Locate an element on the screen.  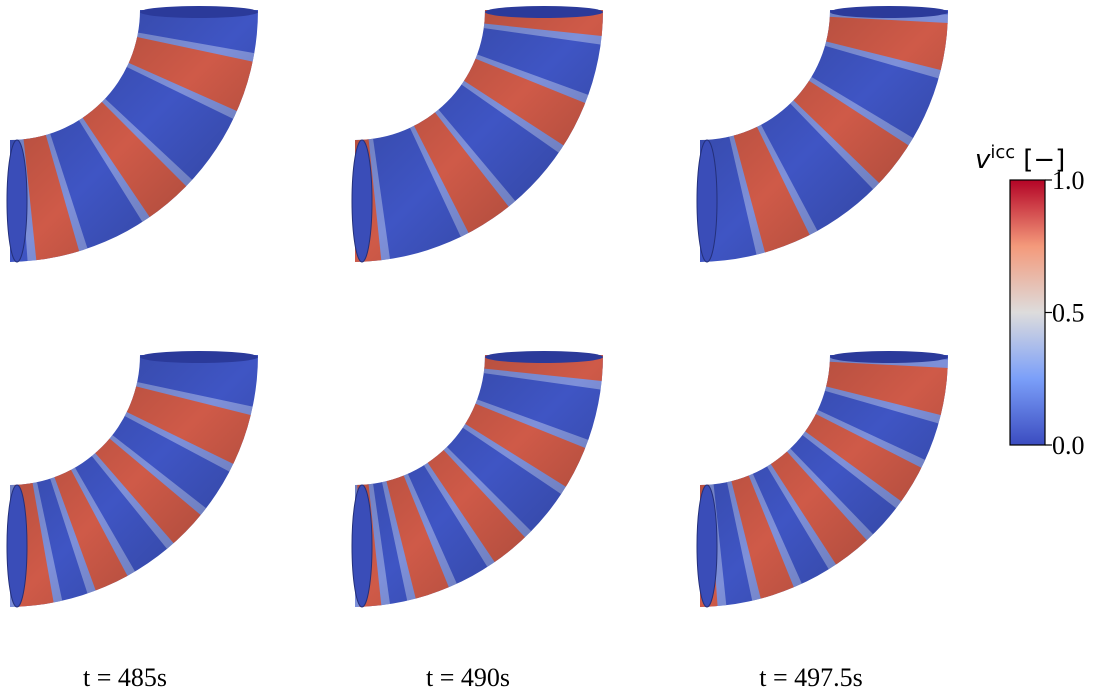
colorbar-superscript: icc is located at coordinates (1002, 152).